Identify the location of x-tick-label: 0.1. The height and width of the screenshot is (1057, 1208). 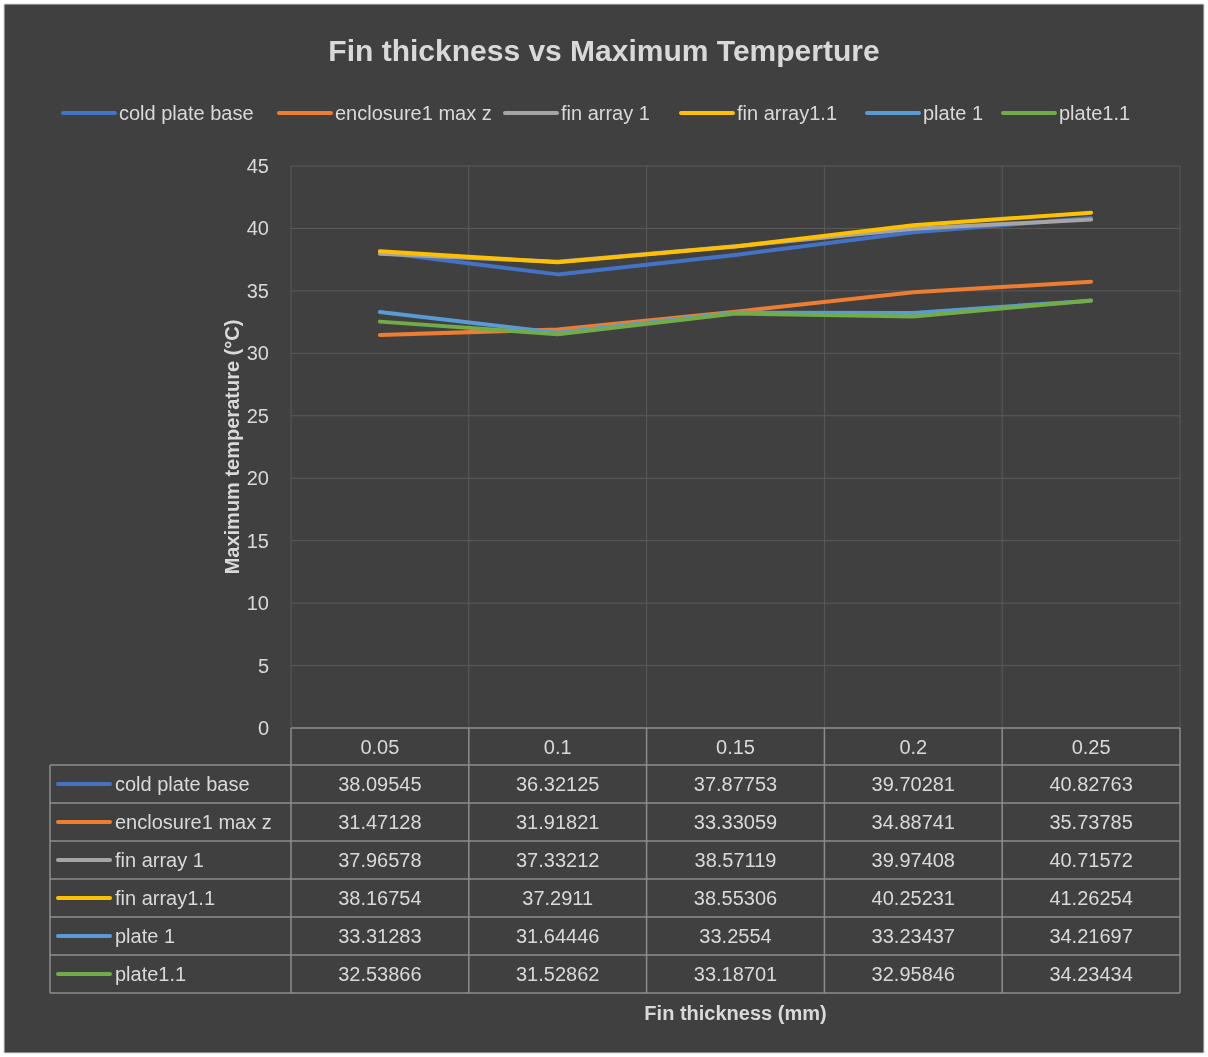
(557, 746).